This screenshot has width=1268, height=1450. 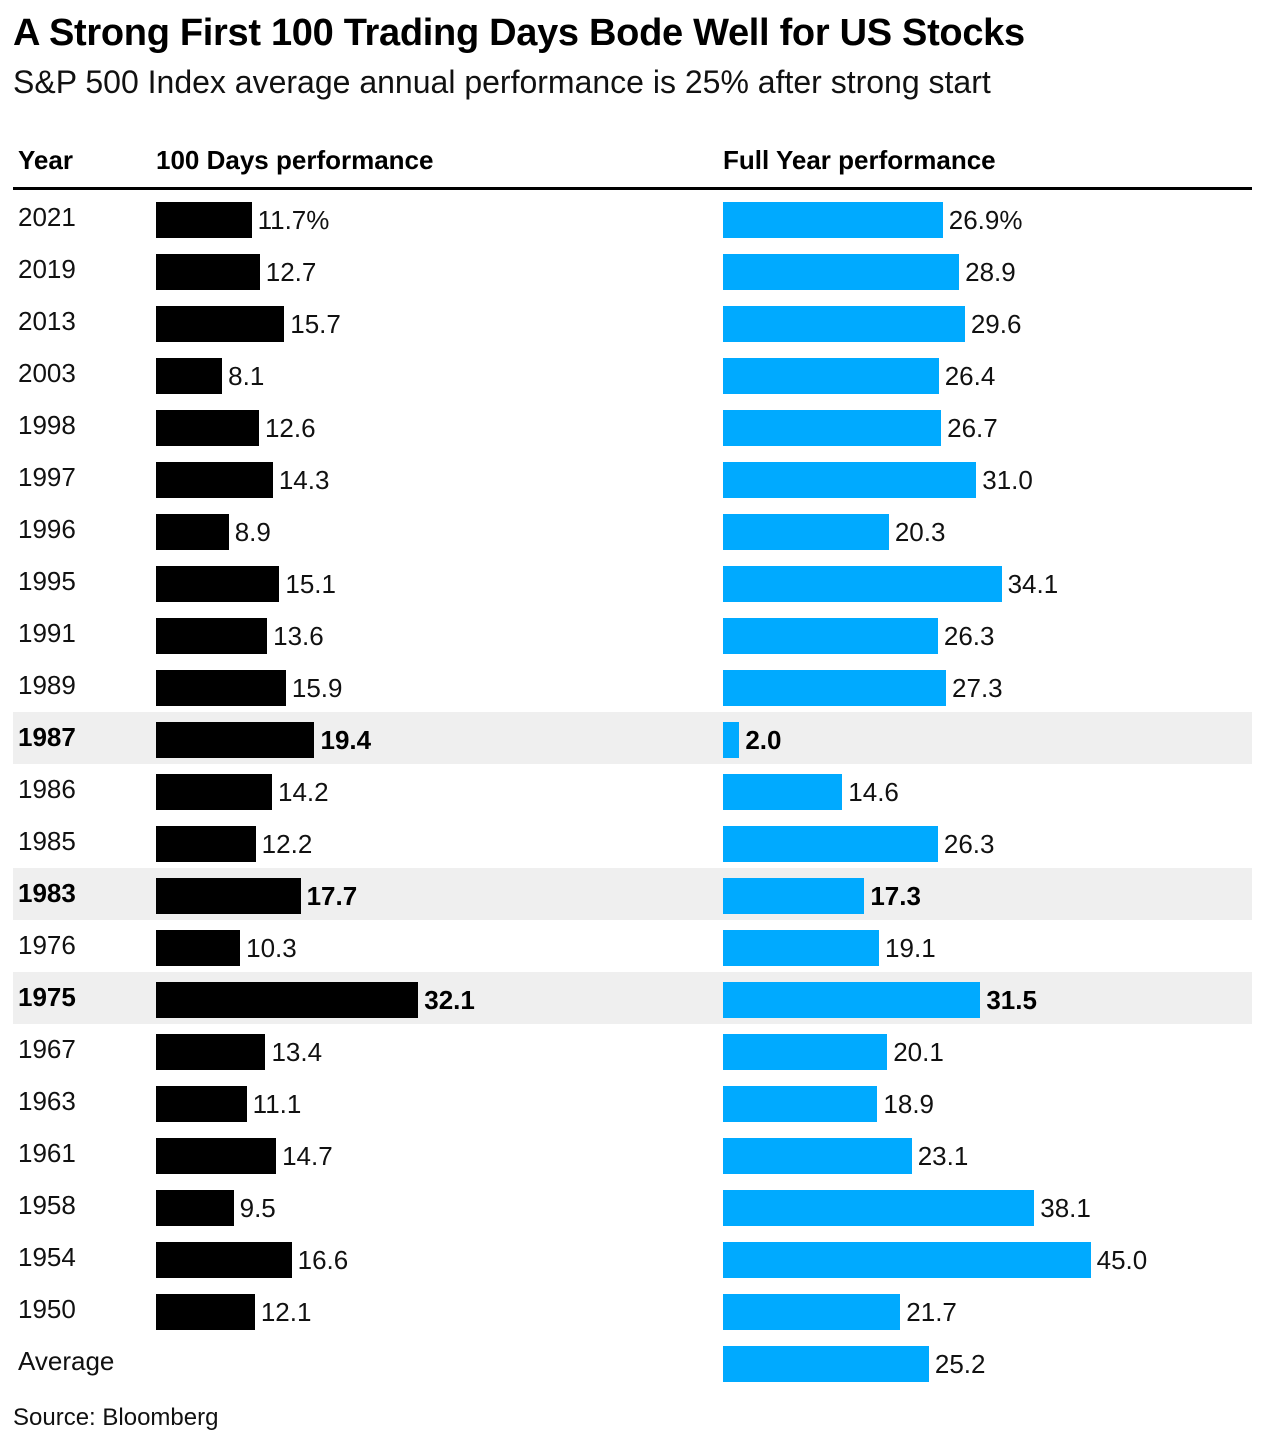 I want to click on year-label: 1989, so click(x=47, y=685).